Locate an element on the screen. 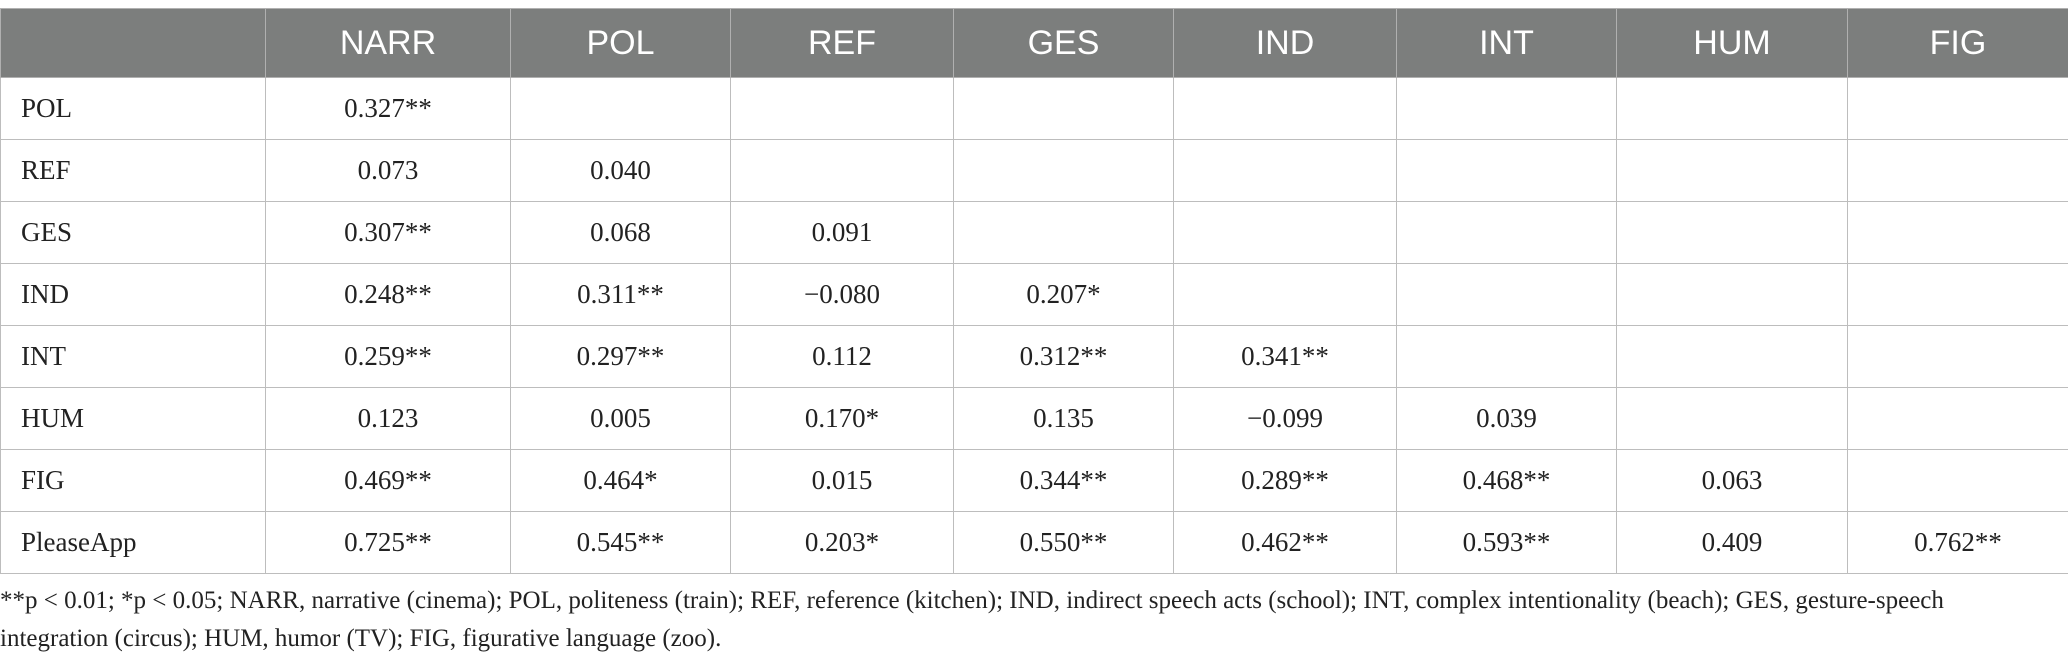  table-cell: 0.170* is located at coordinates (842, 418).